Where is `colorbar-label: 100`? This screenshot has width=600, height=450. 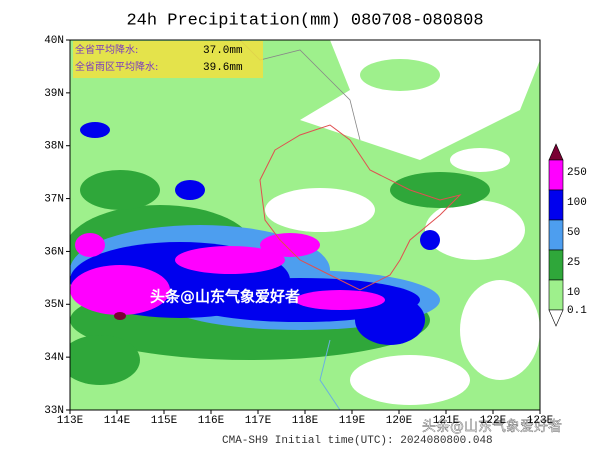
colorbar-label: 100 is located at coordinates (577, 203).